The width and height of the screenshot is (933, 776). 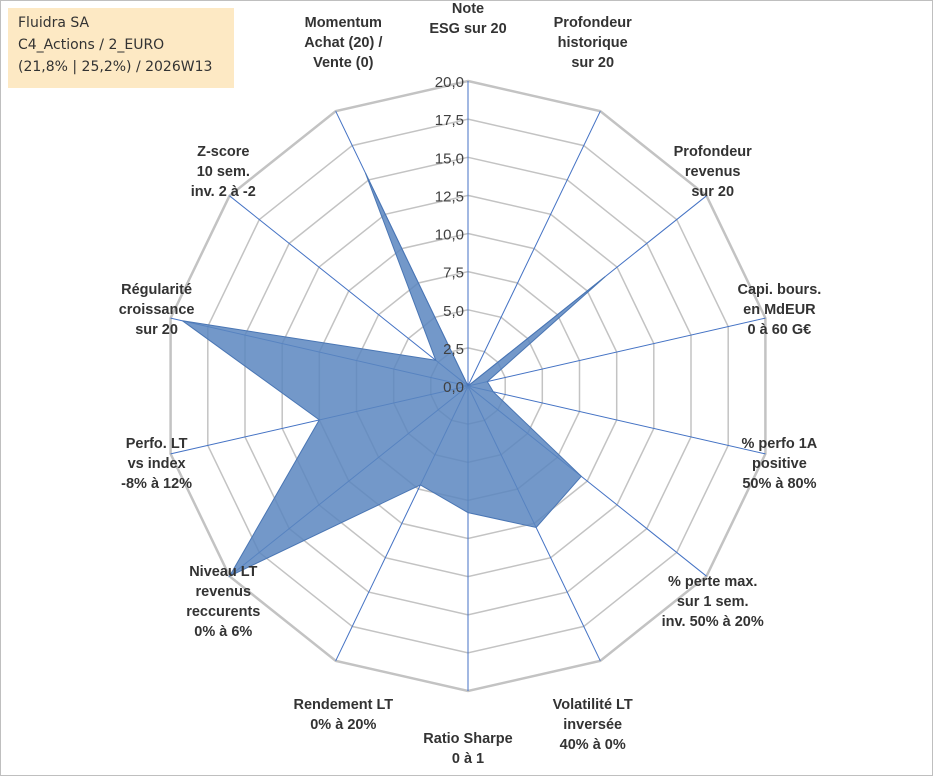 I want to click on tick-label-0: 0,0, so click(x=453, y=387).